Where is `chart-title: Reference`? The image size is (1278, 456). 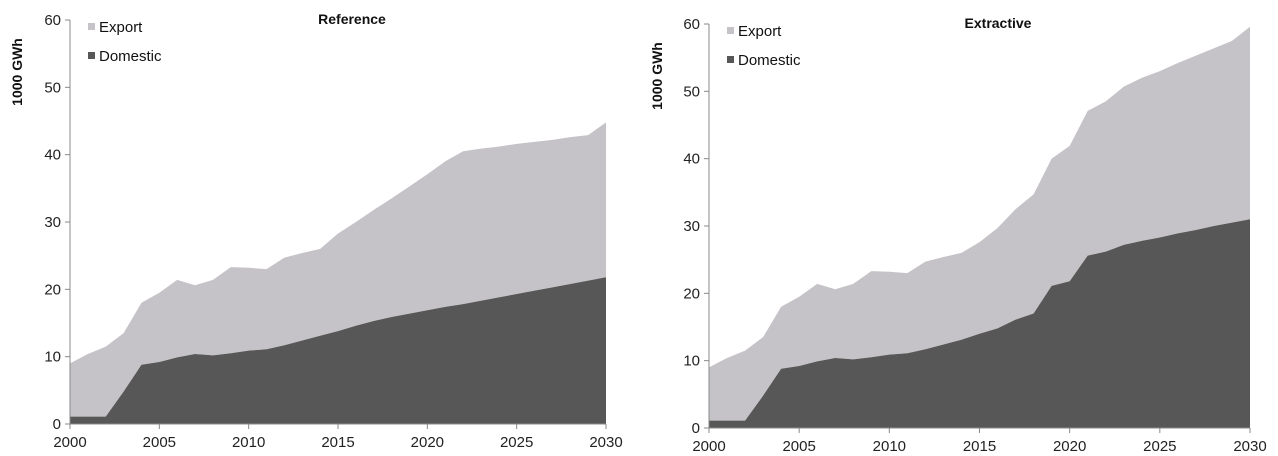
chart-title: Reference is located at coordinates (352, 19).